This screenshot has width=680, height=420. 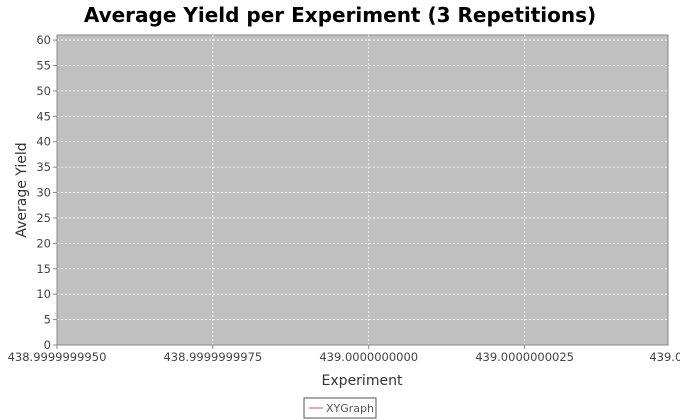 I want to click on y-axis-label: Average Yield, so click(x=22, y=189).